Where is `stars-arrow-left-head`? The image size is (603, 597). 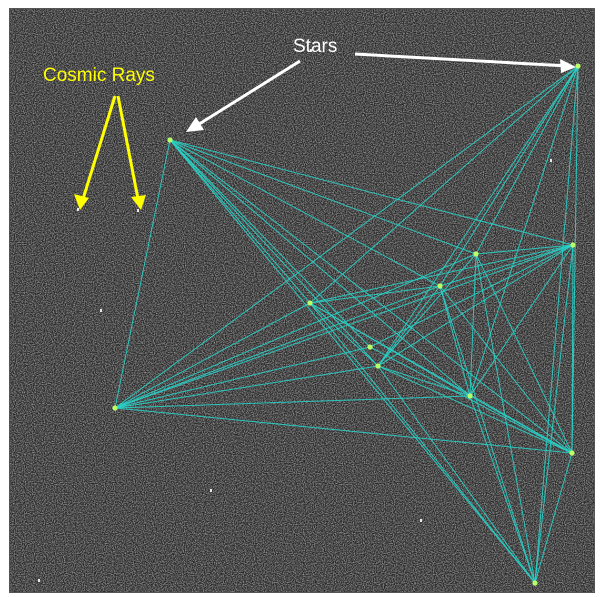 stars-arrow-left-head is located at coordinates (195, 124).